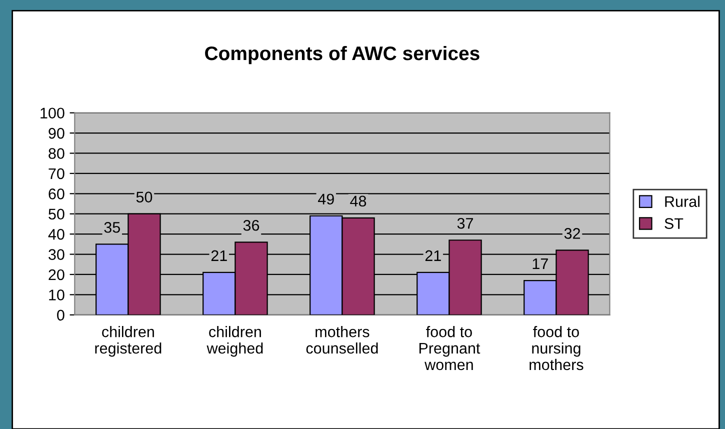 Image resolution: width=725 pixels, height=429 pixels. What do you see at coordinates (144, 197) in the screenshot?
I see `data-label: 50` at bounding box center [144, 197].